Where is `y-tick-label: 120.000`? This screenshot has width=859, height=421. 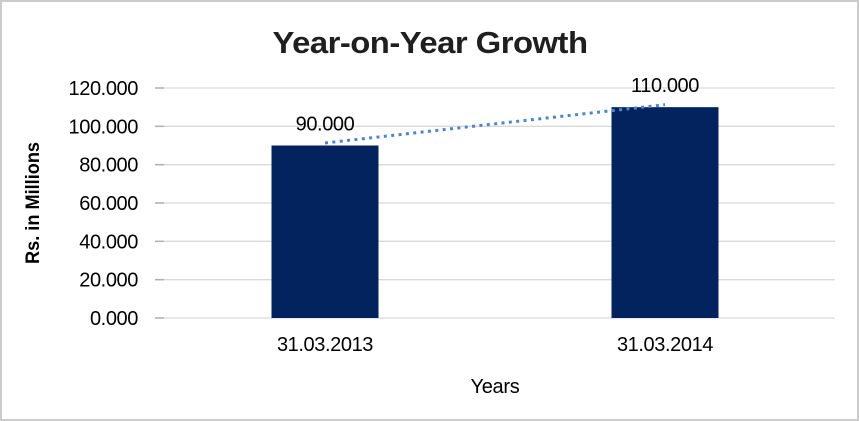
y-tick-label: 120.000 is located at coordinates (104, 89).